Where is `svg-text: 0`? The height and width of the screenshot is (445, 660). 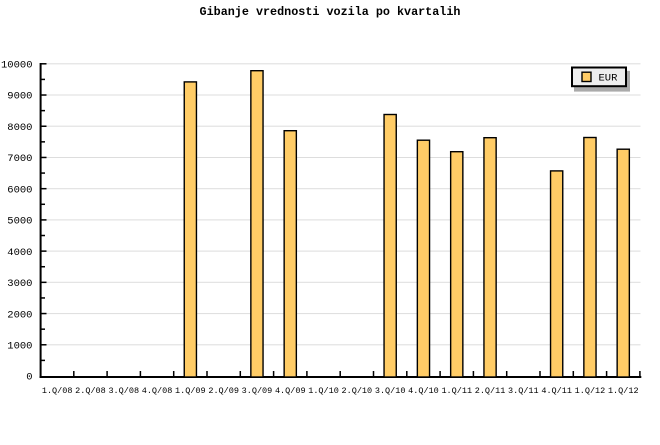
svg-text: 0 is located at coordinates (29, 378).